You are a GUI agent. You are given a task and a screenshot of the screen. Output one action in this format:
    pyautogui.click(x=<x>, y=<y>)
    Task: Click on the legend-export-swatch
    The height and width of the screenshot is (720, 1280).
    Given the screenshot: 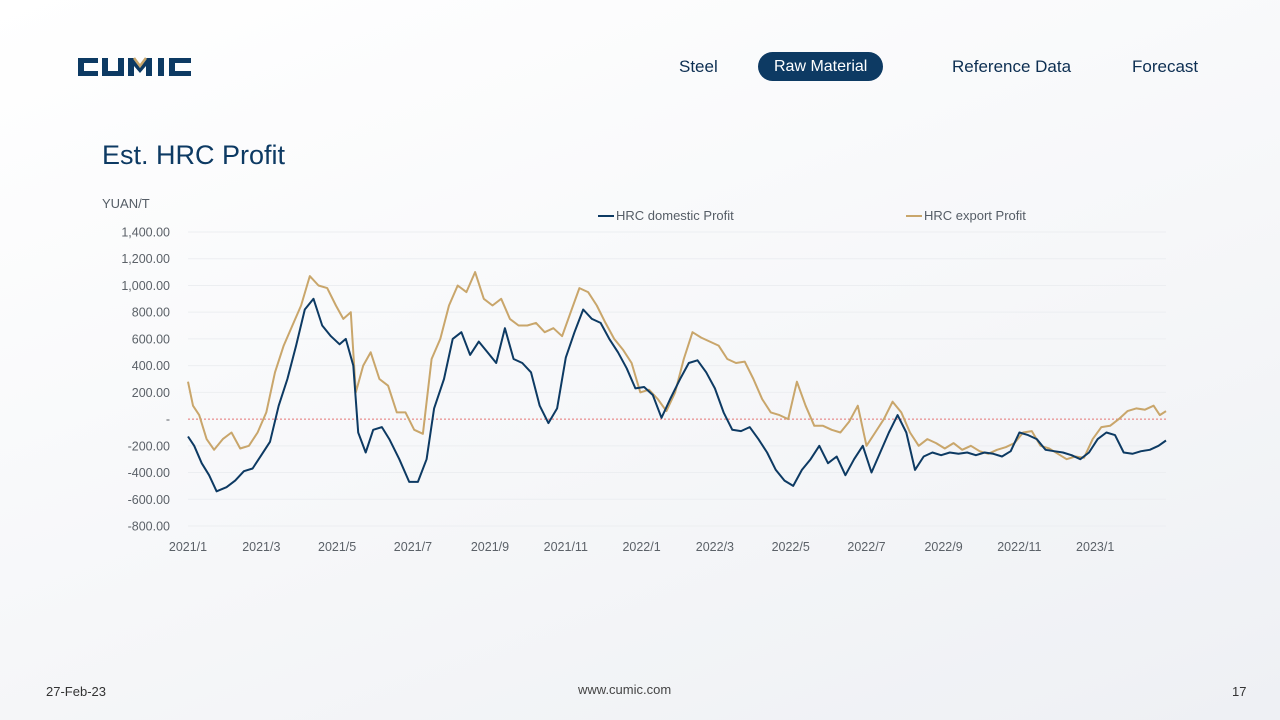 What is the action you would take?
    pyautogui.click(x=914, y=215)
    